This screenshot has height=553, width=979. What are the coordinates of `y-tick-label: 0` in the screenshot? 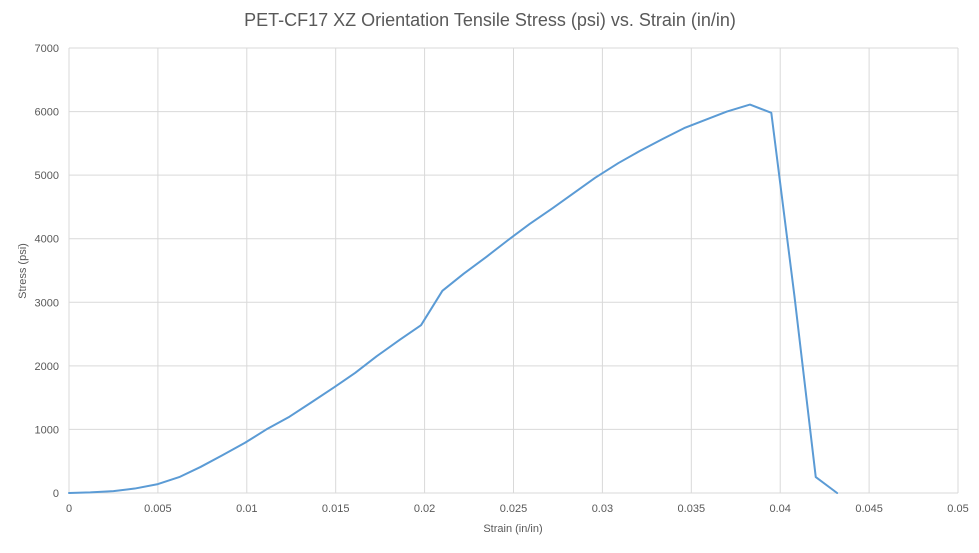 It's located at (56, 494).